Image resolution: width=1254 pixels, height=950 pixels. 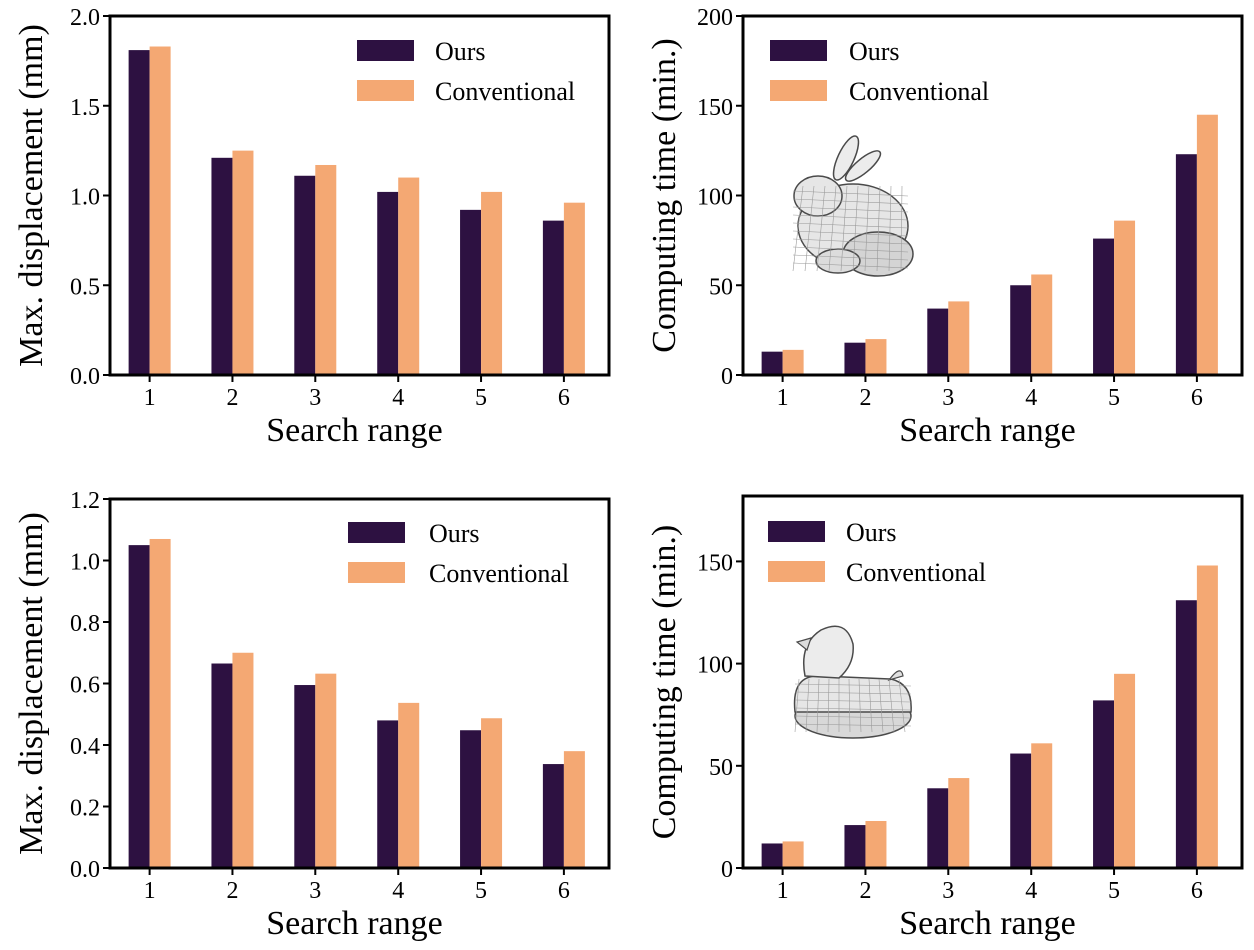 I want to click on y-tick-label: 100, so click(x=715, y=666).